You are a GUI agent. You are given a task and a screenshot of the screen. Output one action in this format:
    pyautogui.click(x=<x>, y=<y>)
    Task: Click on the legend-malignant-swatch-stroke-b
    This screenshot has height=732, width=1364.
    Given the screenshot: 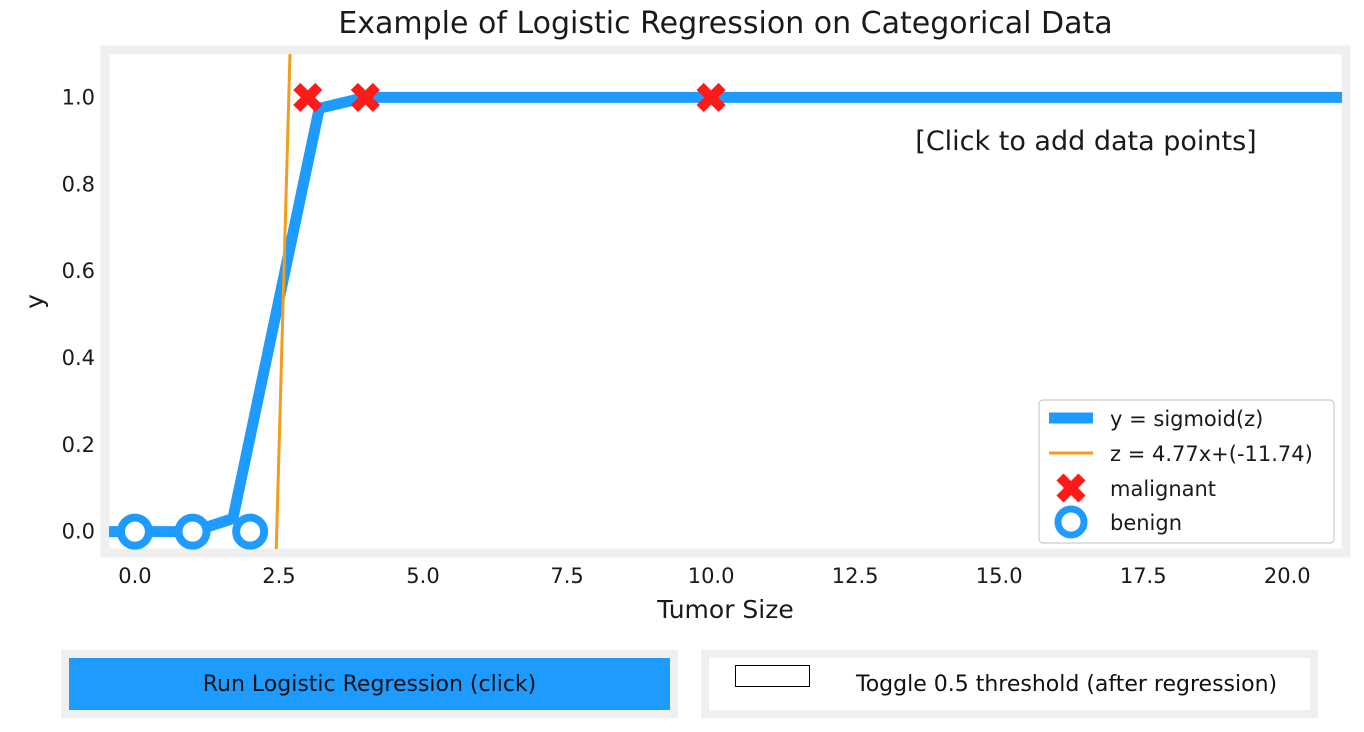 What is the action you would take?
    pyautogui.click(x=1071, y=488)
    